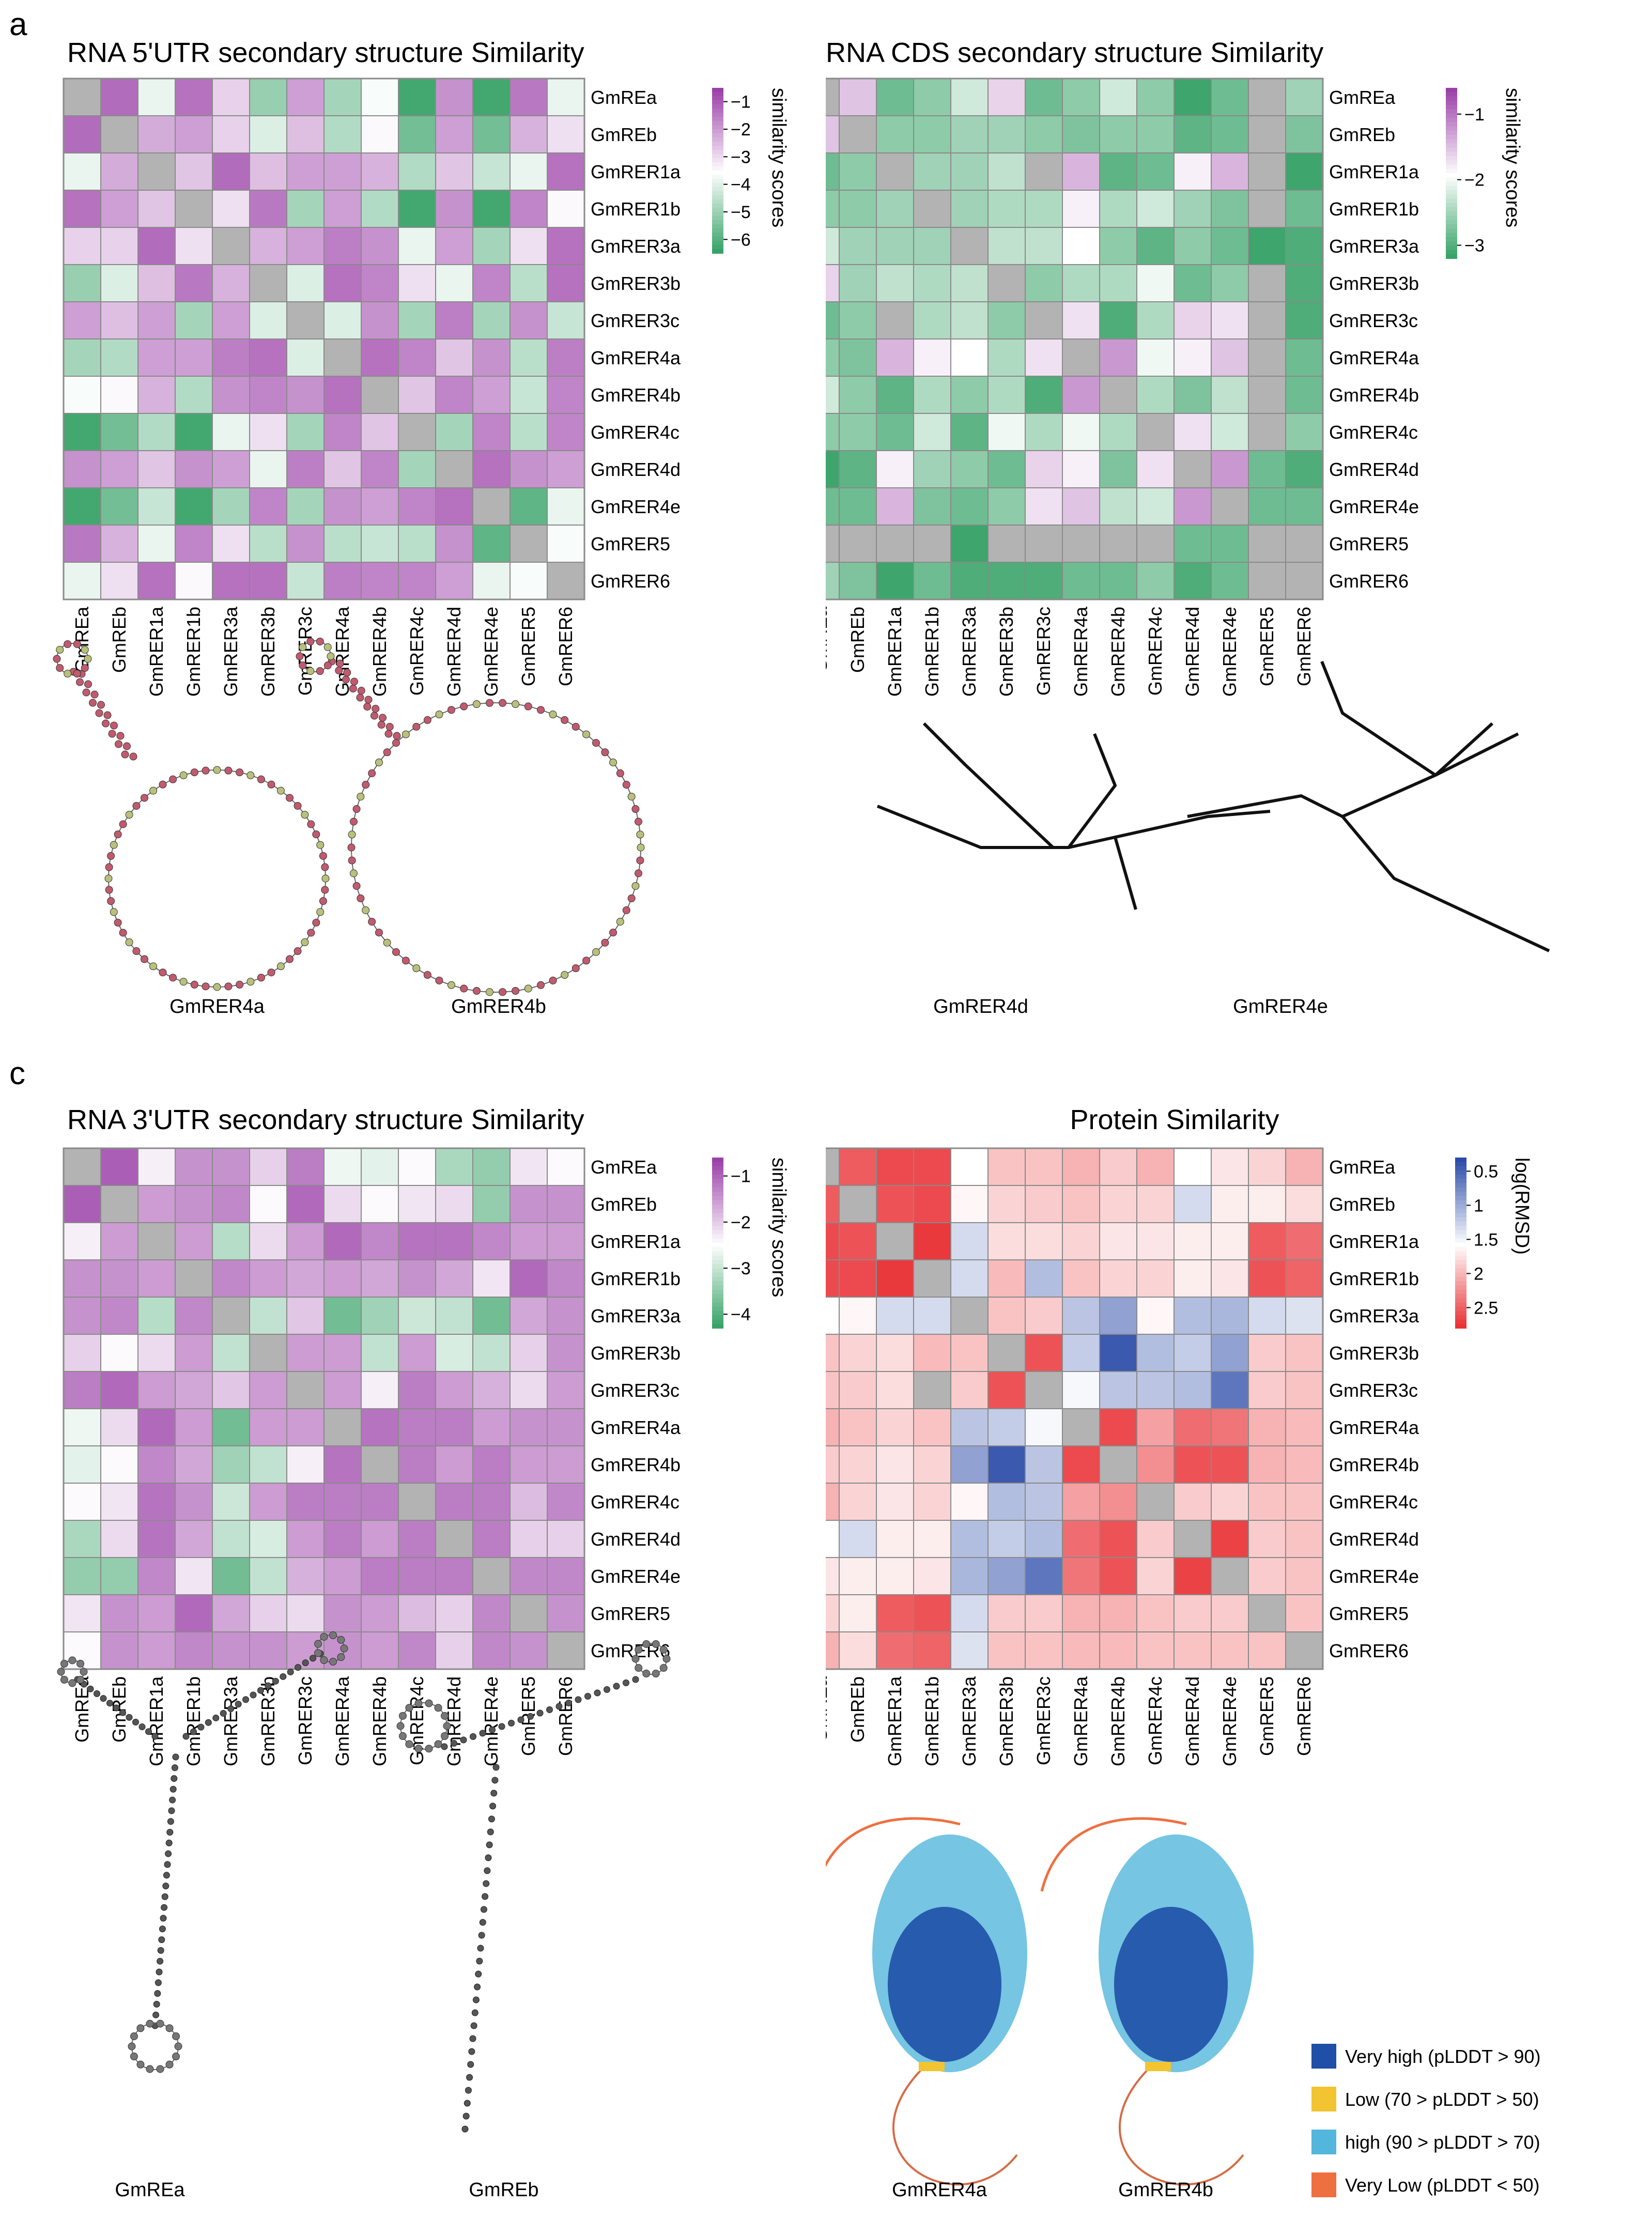 Image resolution: width=1652 pixels, height=2220 pixels. I want to click on row-label: GmRER4a, so click(1374, 358).